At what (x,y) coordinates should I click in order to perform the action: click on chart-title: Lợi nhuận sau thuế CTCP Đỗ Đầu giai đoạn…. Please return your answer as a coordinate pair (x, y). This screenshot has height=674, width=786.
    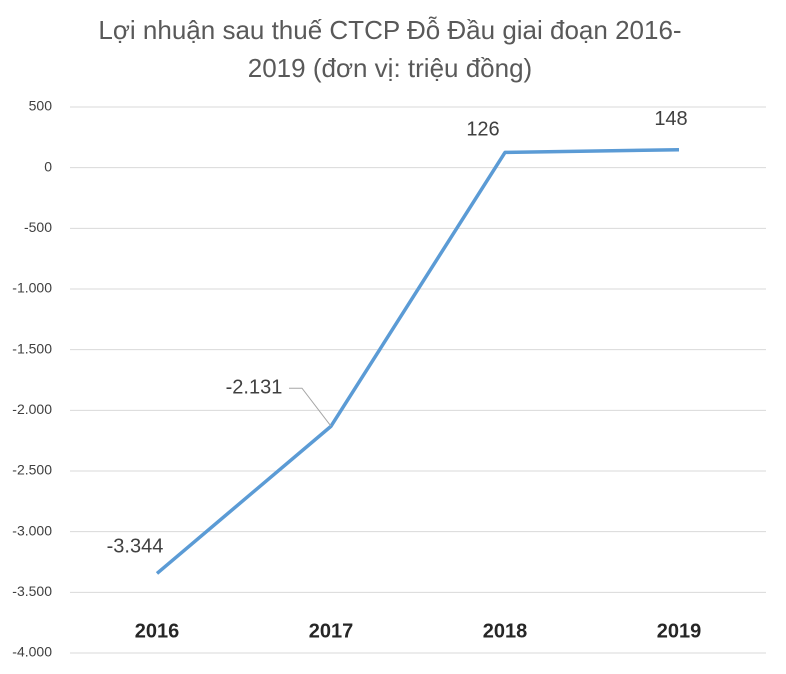
    Looking at the image, I should click on (389, 30).